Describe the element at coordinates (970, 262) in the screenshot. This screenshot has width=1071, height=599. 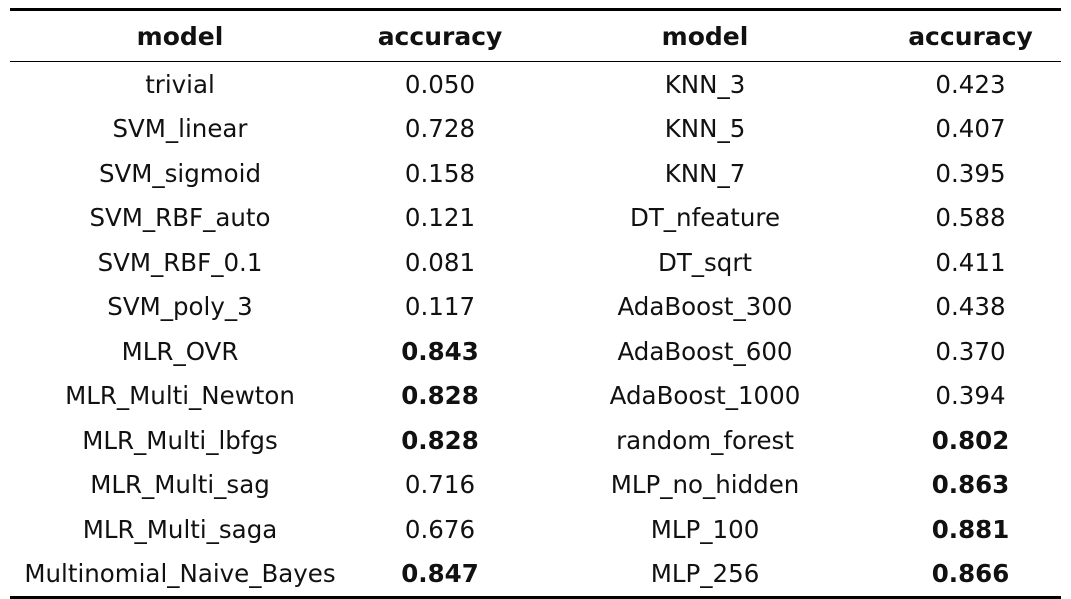
I see `accuracy-cell-right: 0.411` at that location.